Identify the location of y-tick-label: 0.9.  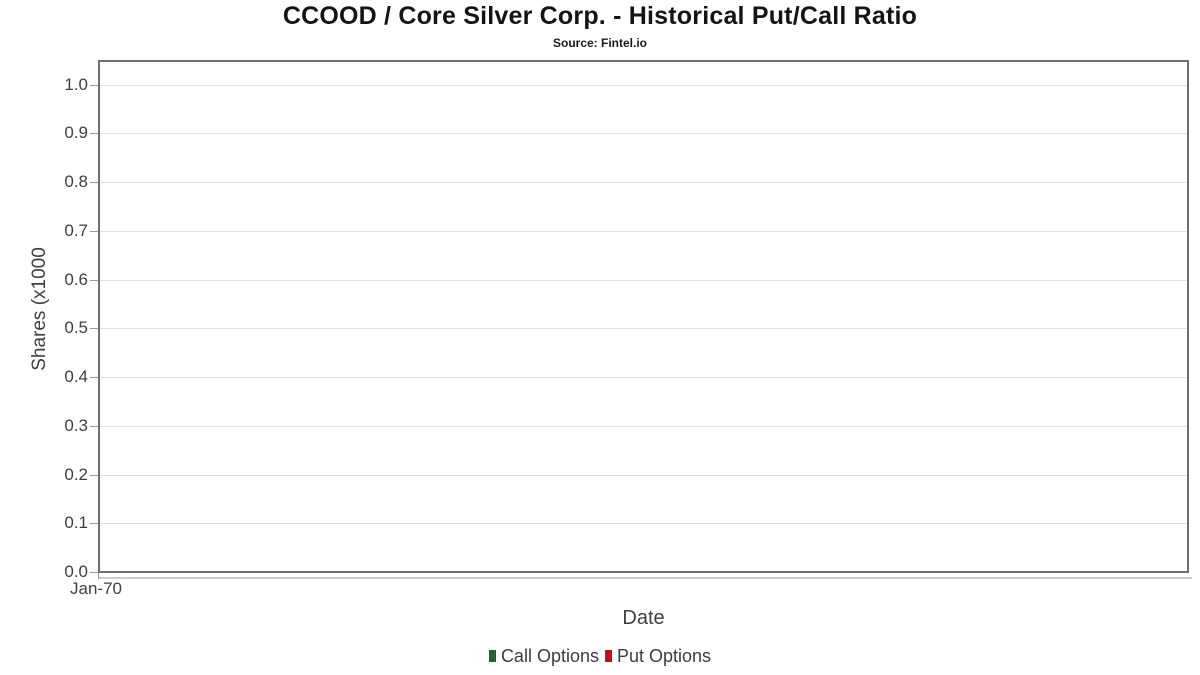
(76, 132).